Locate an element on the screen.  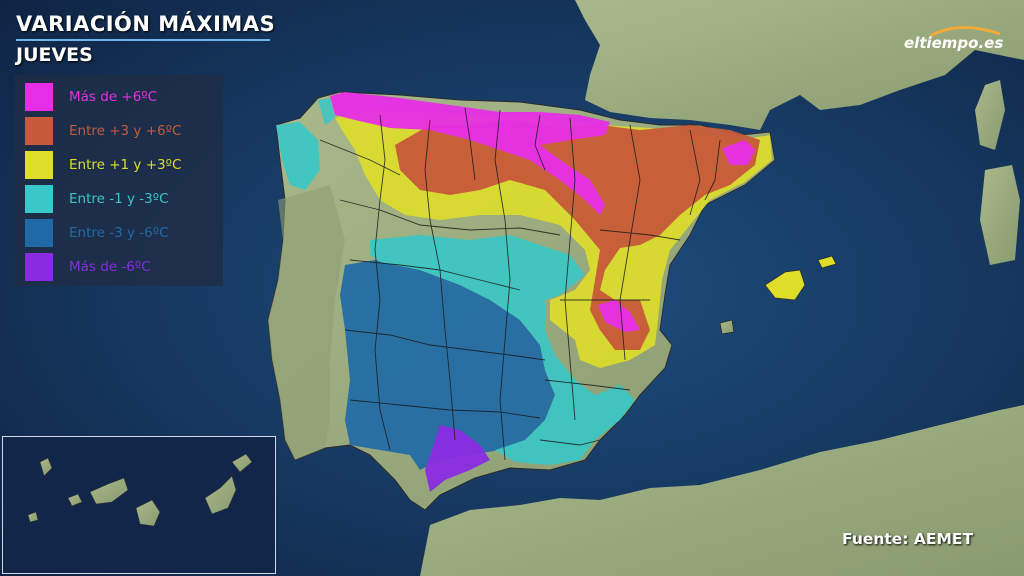
canary-islands-inset is located at coordinates (139, 505).